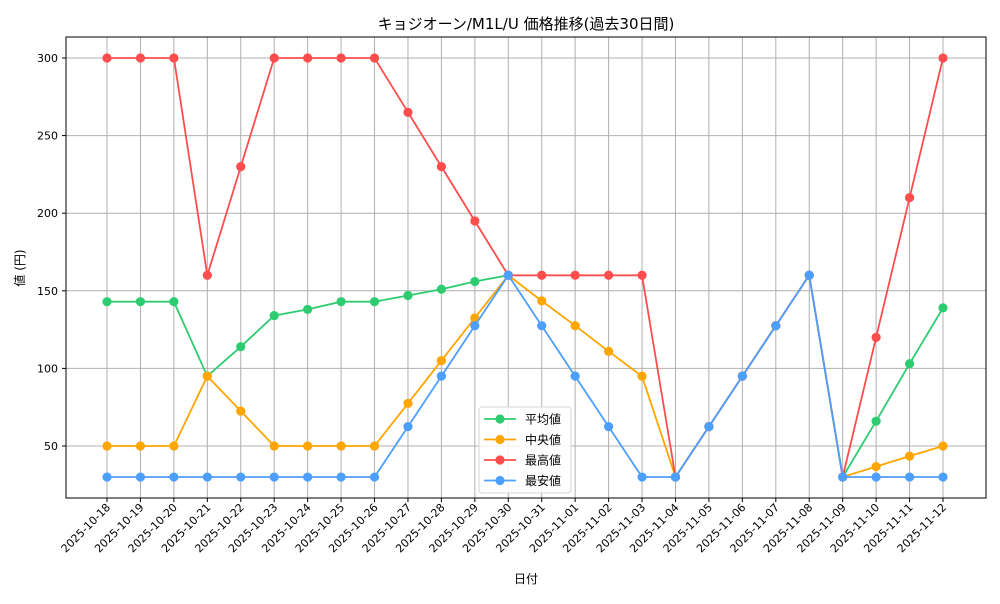 The width and height of the screenshot is (1000, 604). What do you see at coordinates (526, 579) in the screenshot?
I see `x-axis-label: 日付` at bounding box center [526, 579].